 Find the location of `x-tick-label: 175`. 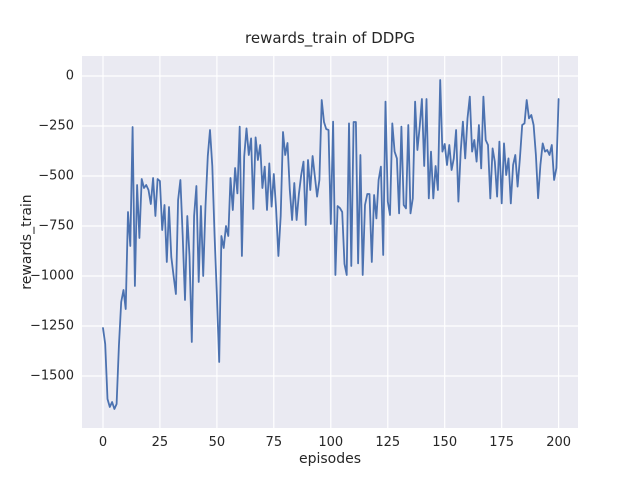

x-tick-label: 175 is located at coordinates (502, 442).